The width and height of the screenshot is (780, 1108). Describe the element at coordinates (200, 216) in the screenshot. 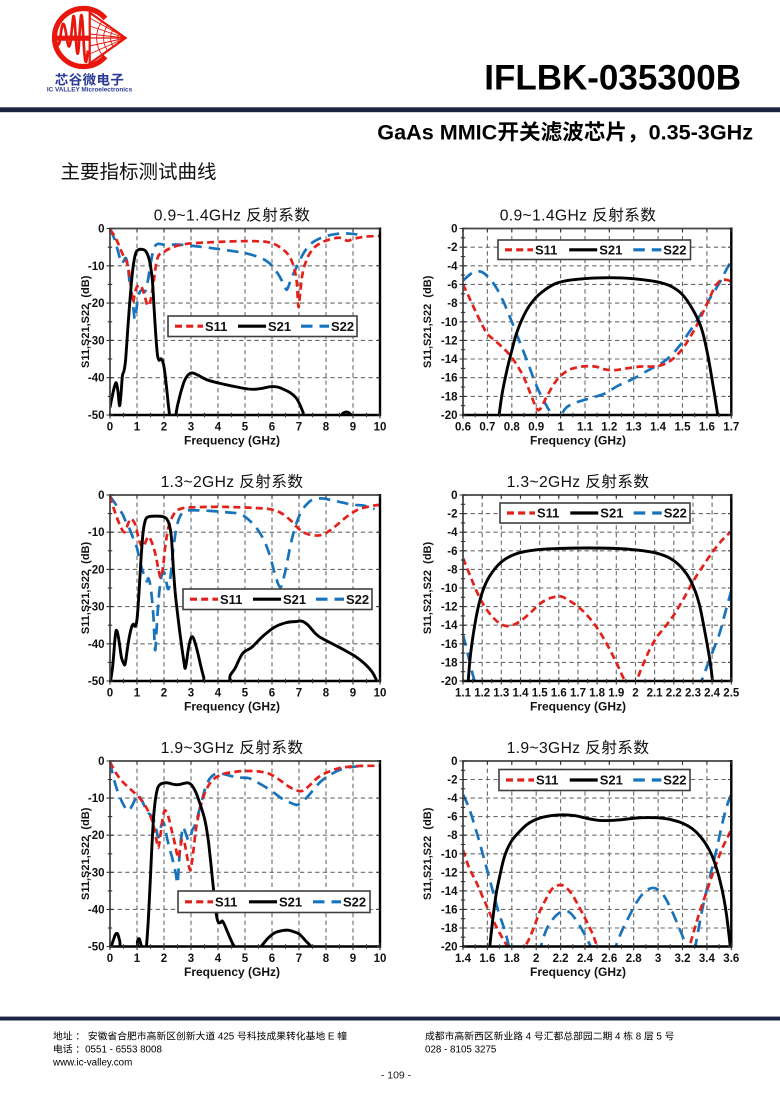

I see `svg-text: 0.9~1.4GHz` at that location.